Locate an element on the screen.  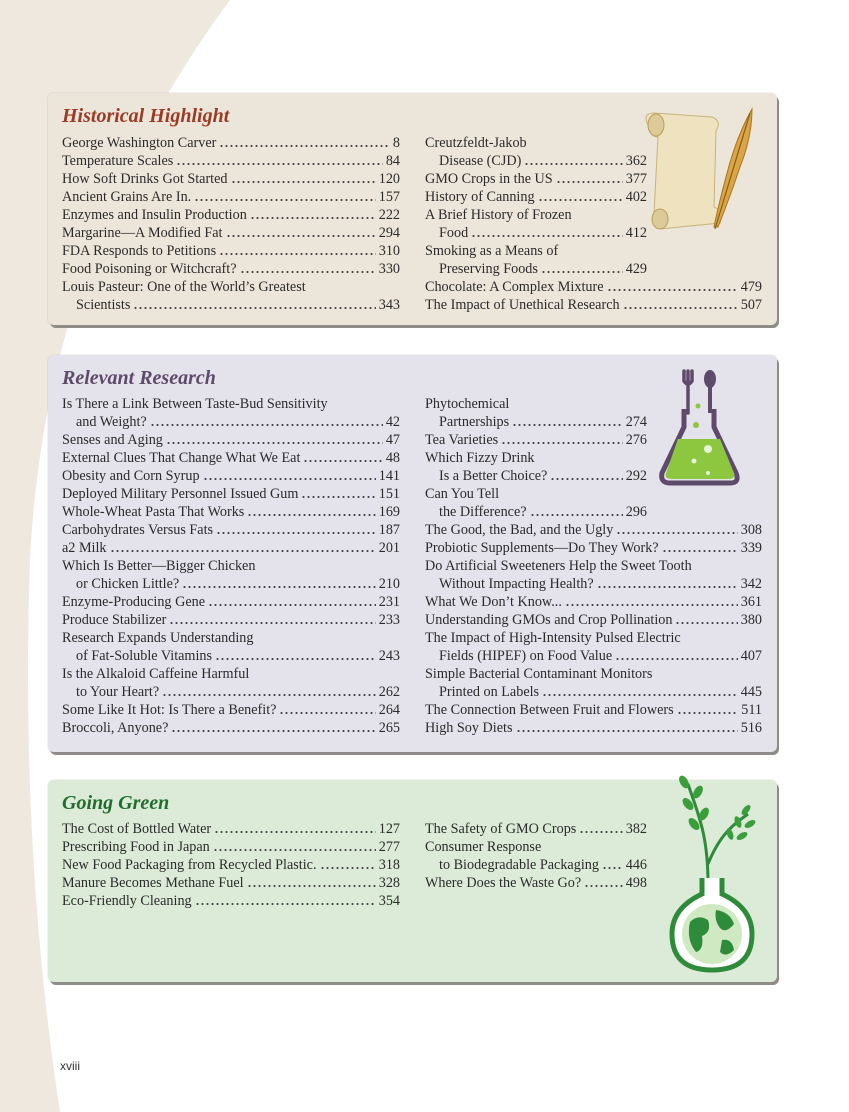
toc-entry-title-continued: Disease (CJD) is located at coordinates (480, 161).